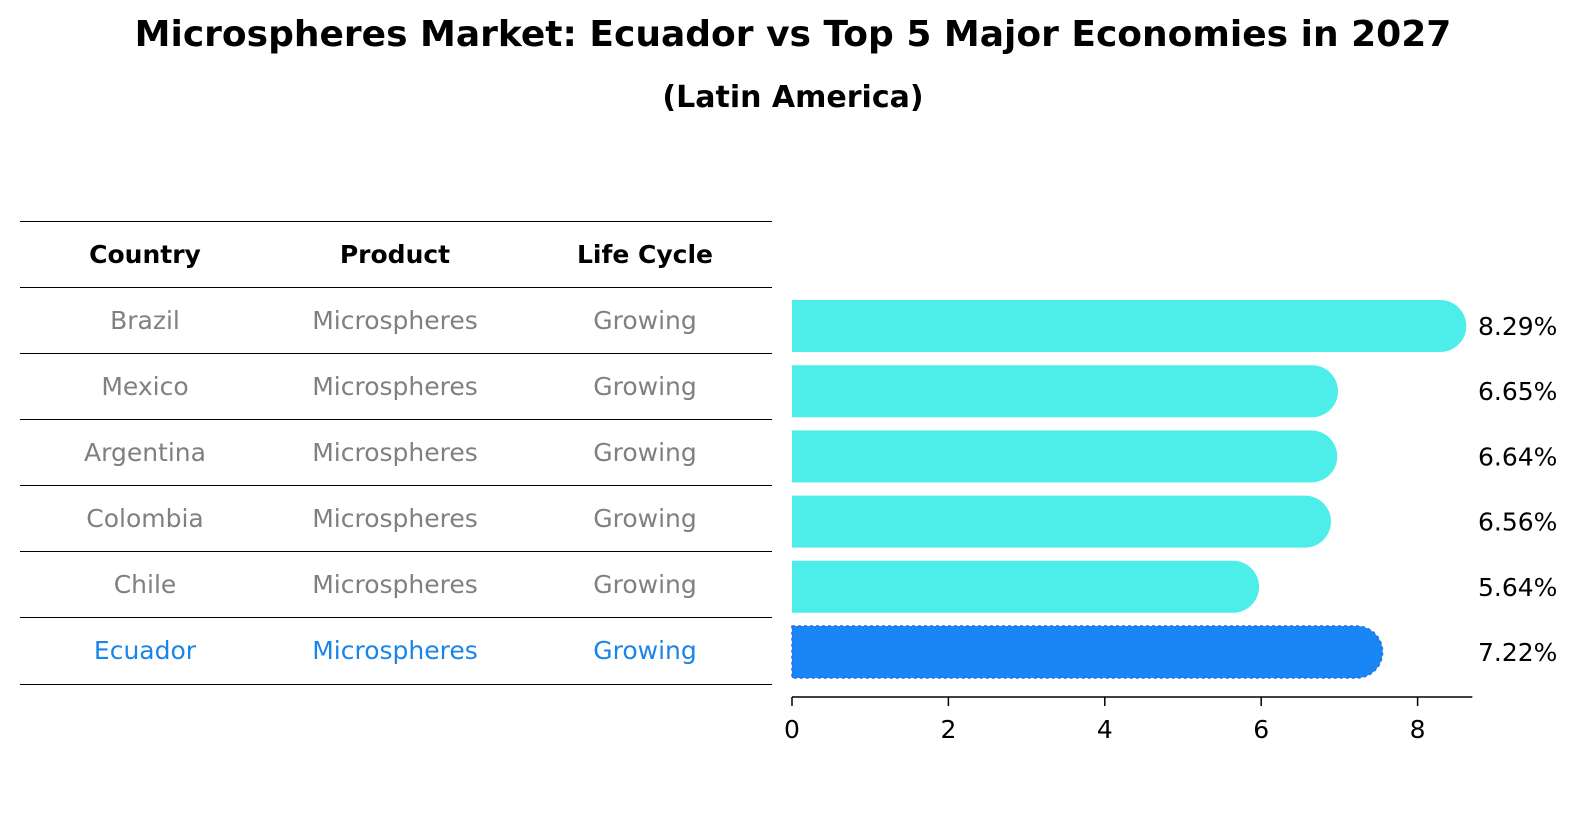 The image size is (1586, 823). I want to click on table-row: Mexico Microspheres Growing, so click(396, 386).